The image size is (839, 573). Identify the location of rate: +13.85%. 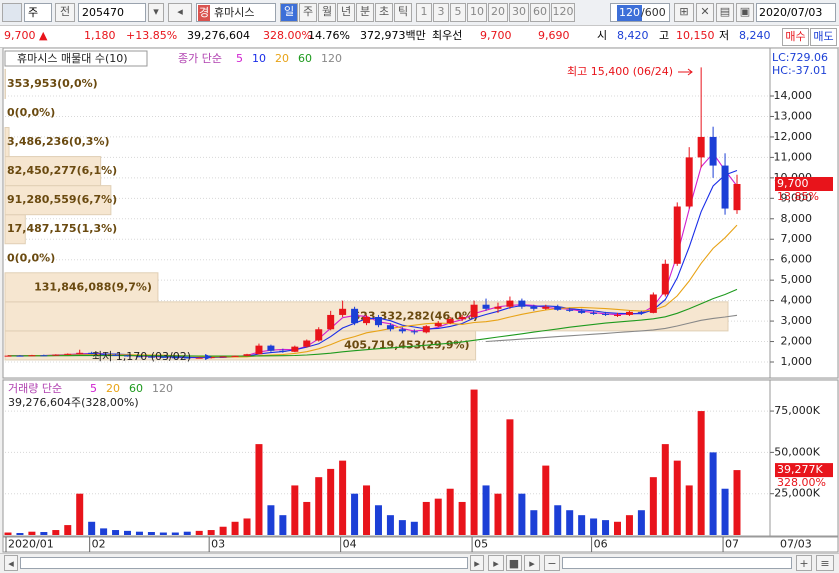
(151, 36).